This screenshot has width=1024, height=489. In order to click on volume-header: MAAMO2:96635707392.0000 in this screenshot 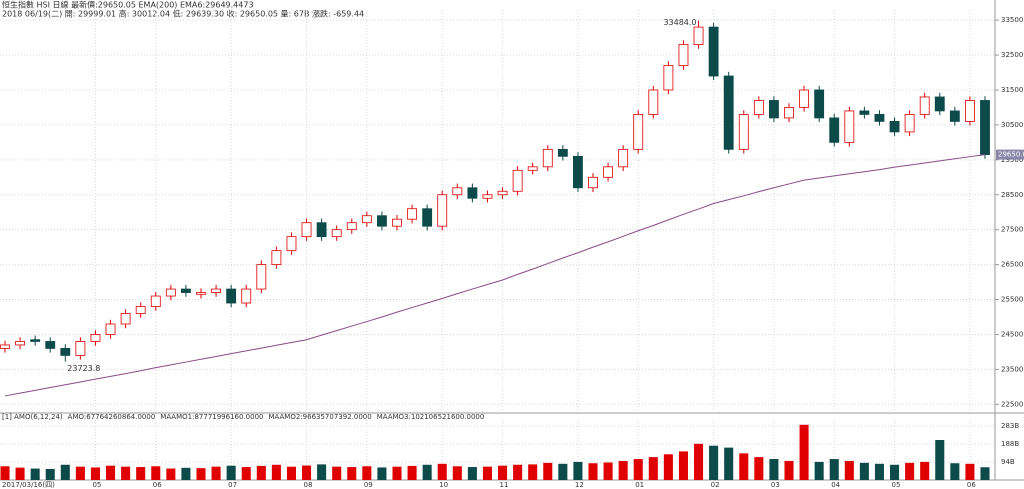, I will do `click(319, 417)`.